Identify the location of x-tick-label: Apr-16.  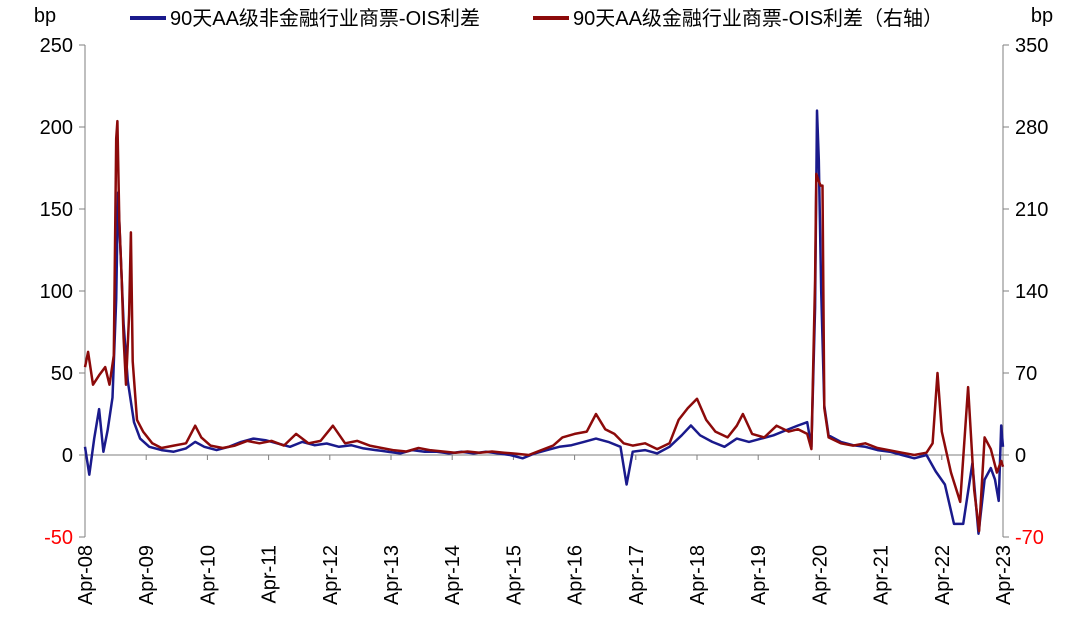
(576, 575).